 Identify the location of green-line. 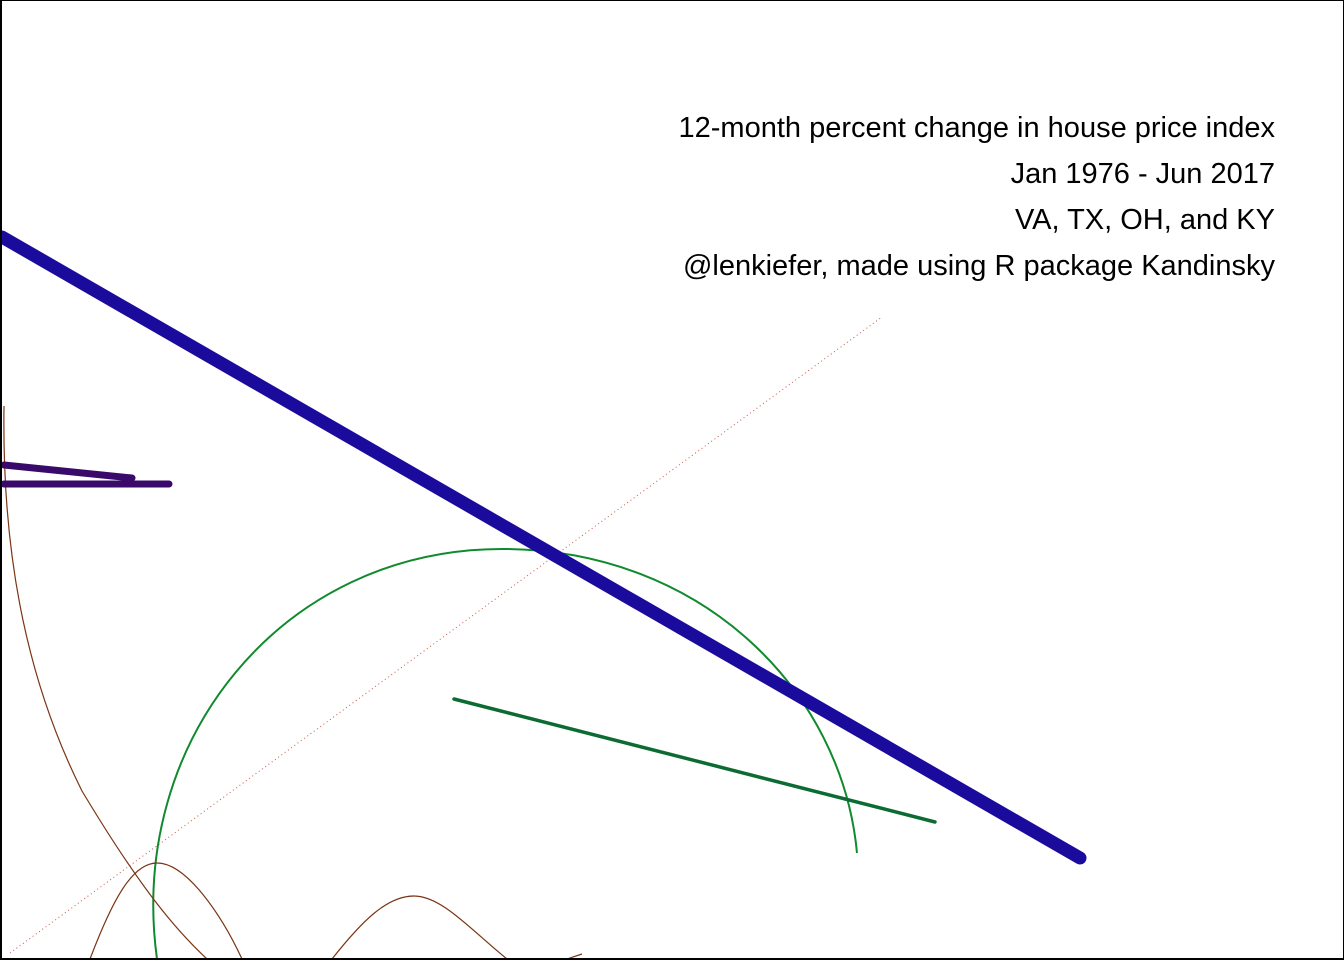
(694, 760).